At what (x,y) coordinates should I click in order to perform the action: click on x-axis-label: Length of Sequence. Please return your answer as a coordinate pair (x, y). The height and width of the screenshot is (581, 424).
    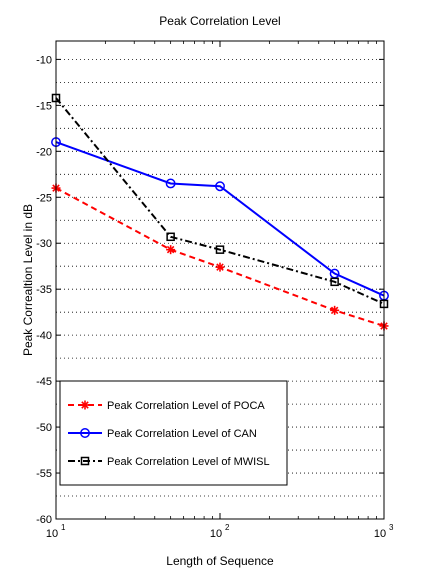
    Looking at the image, I should click on (220, 561).